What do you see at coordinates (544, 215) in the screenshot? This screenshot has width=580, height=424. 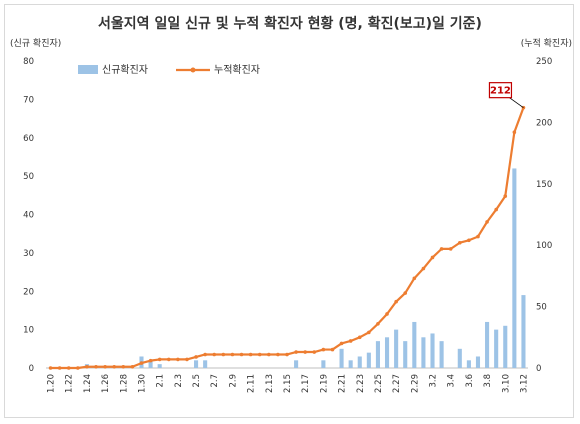 I see `y-right-ticks: 0 50 100 150 200 250` at bounding box center [544, 215].